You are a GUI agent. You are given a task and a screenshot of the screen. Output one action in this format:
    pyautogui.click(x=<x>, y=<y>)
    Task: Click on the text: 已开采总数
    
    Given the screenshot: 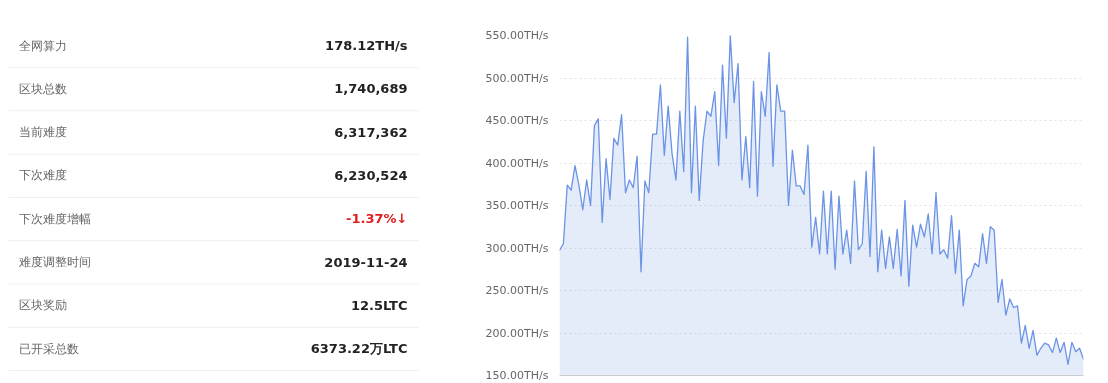 What is the action you would take?
    pyautogui.click(x=48, y=348)
    